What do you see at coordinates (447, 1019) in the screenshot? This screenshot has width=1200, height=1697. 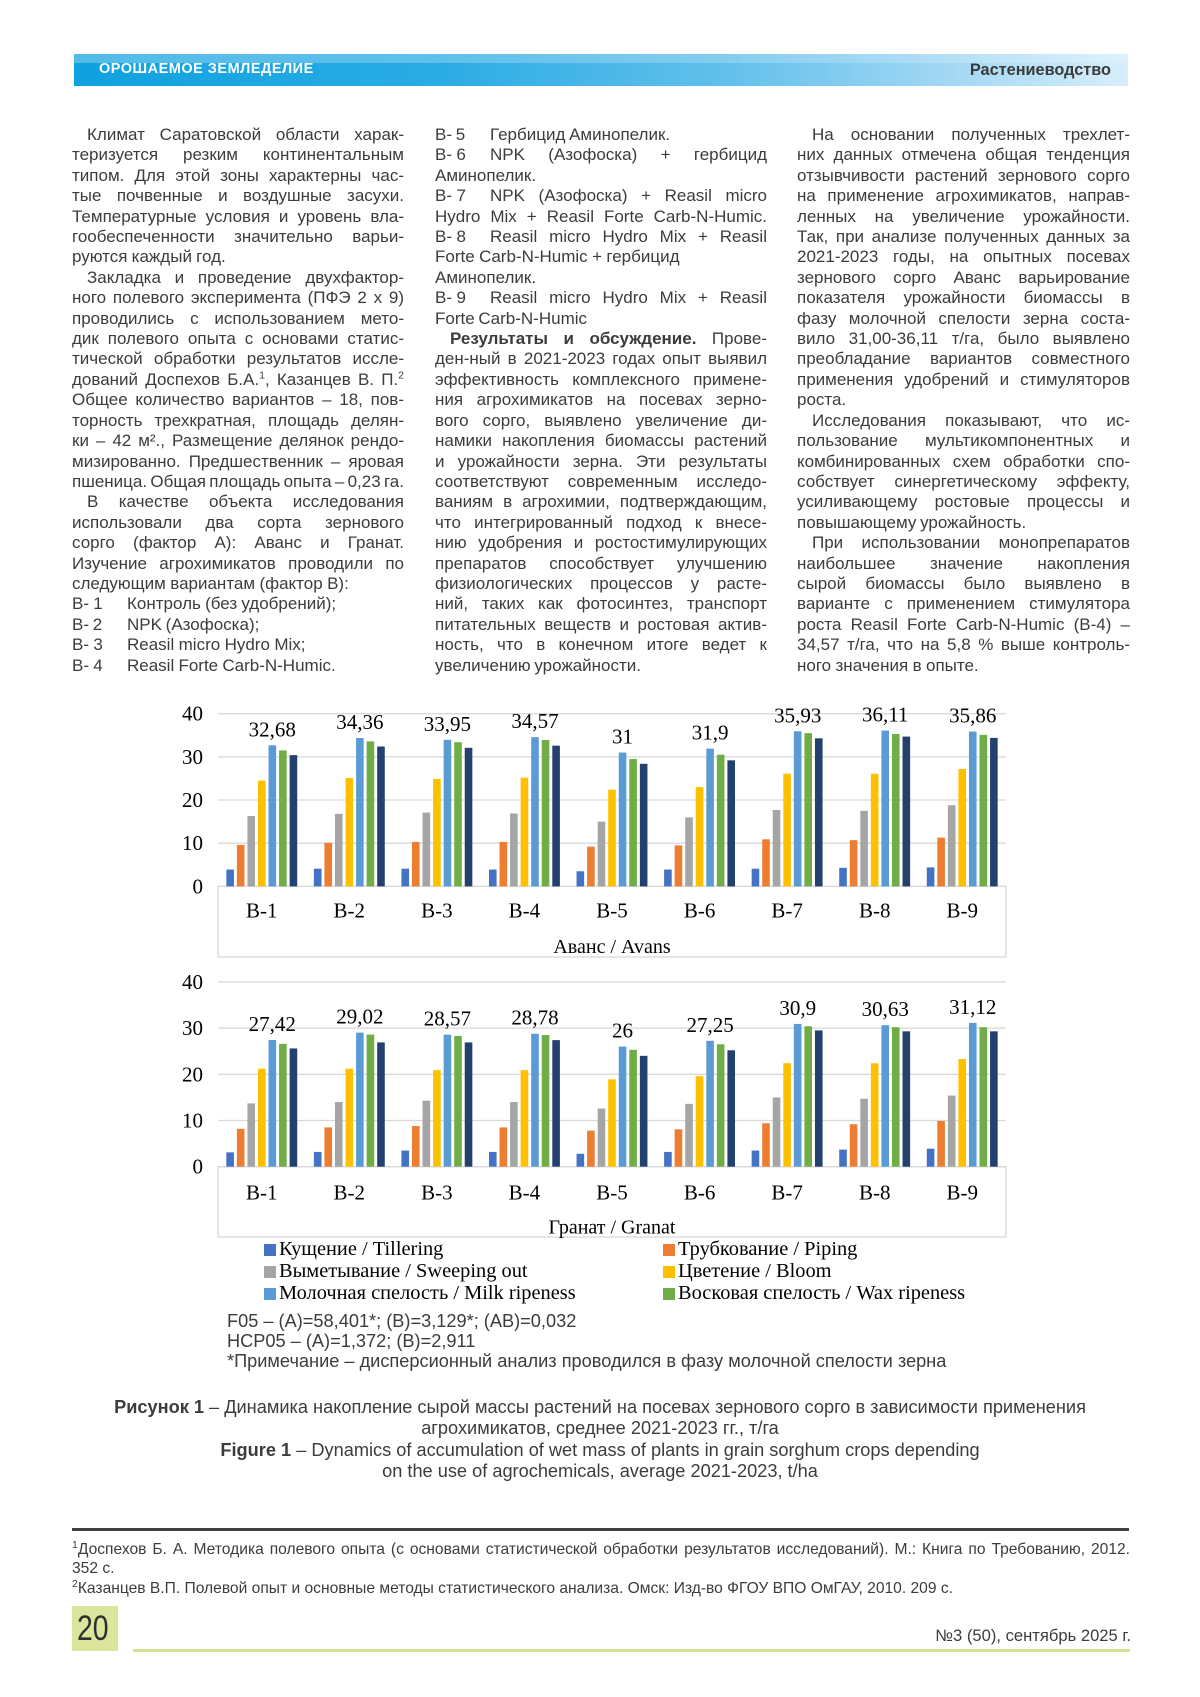 I see `svg-text: 28,57` at bounding box center [447, 1019].